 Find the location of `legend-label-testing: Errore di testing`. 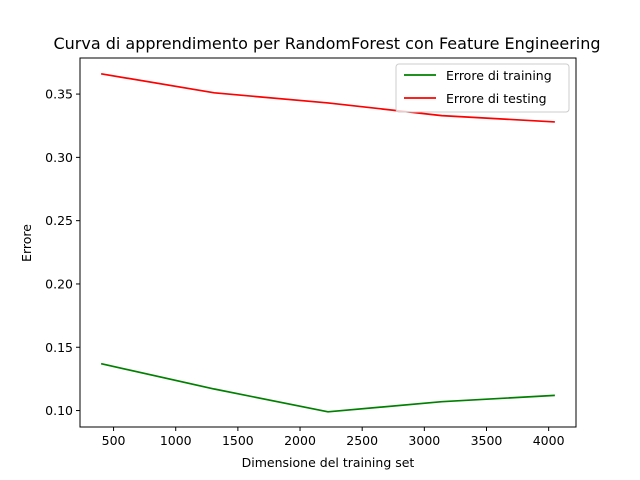

legend-label-testing: Errore di testing is located at coordinates (496, 98).